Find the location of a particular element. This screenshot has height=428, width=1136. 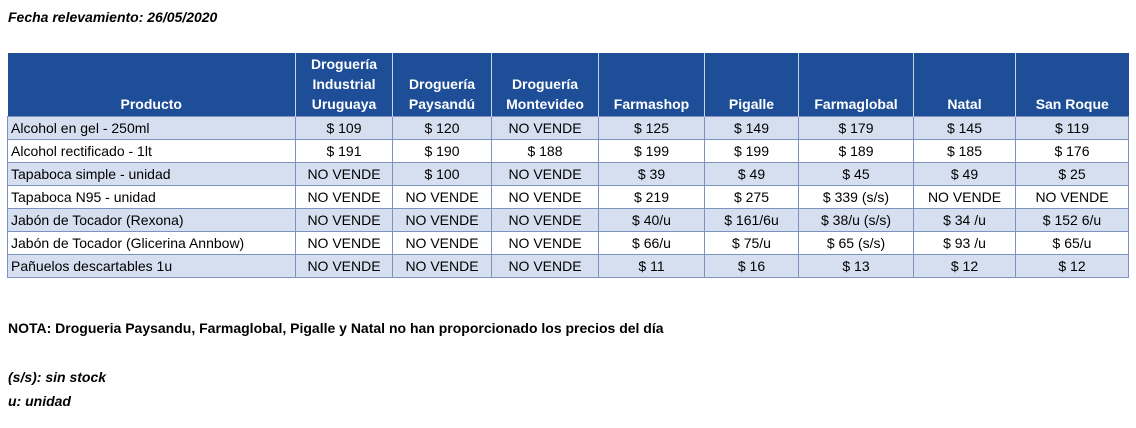

price-cell: $ 119 is located at coordinates (1072, 128).